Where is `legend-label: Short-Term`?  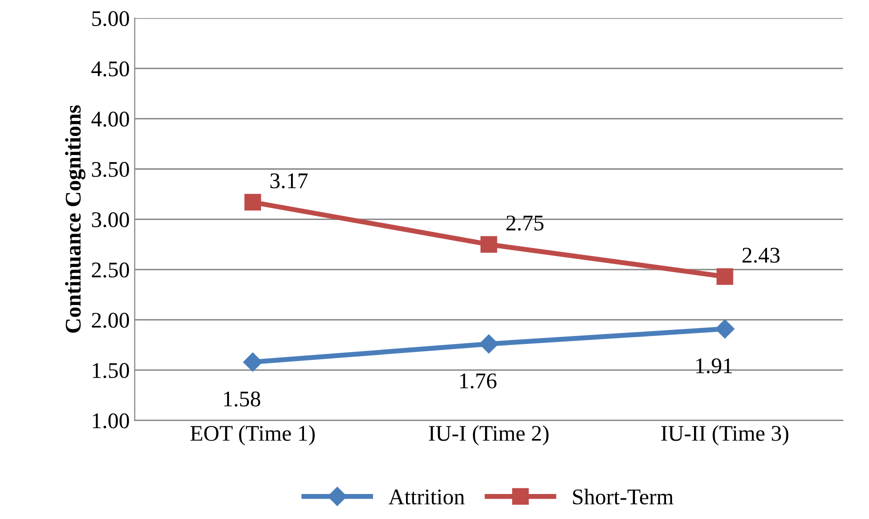
legend-label: Short-Term is located at coordinates (623, 496).